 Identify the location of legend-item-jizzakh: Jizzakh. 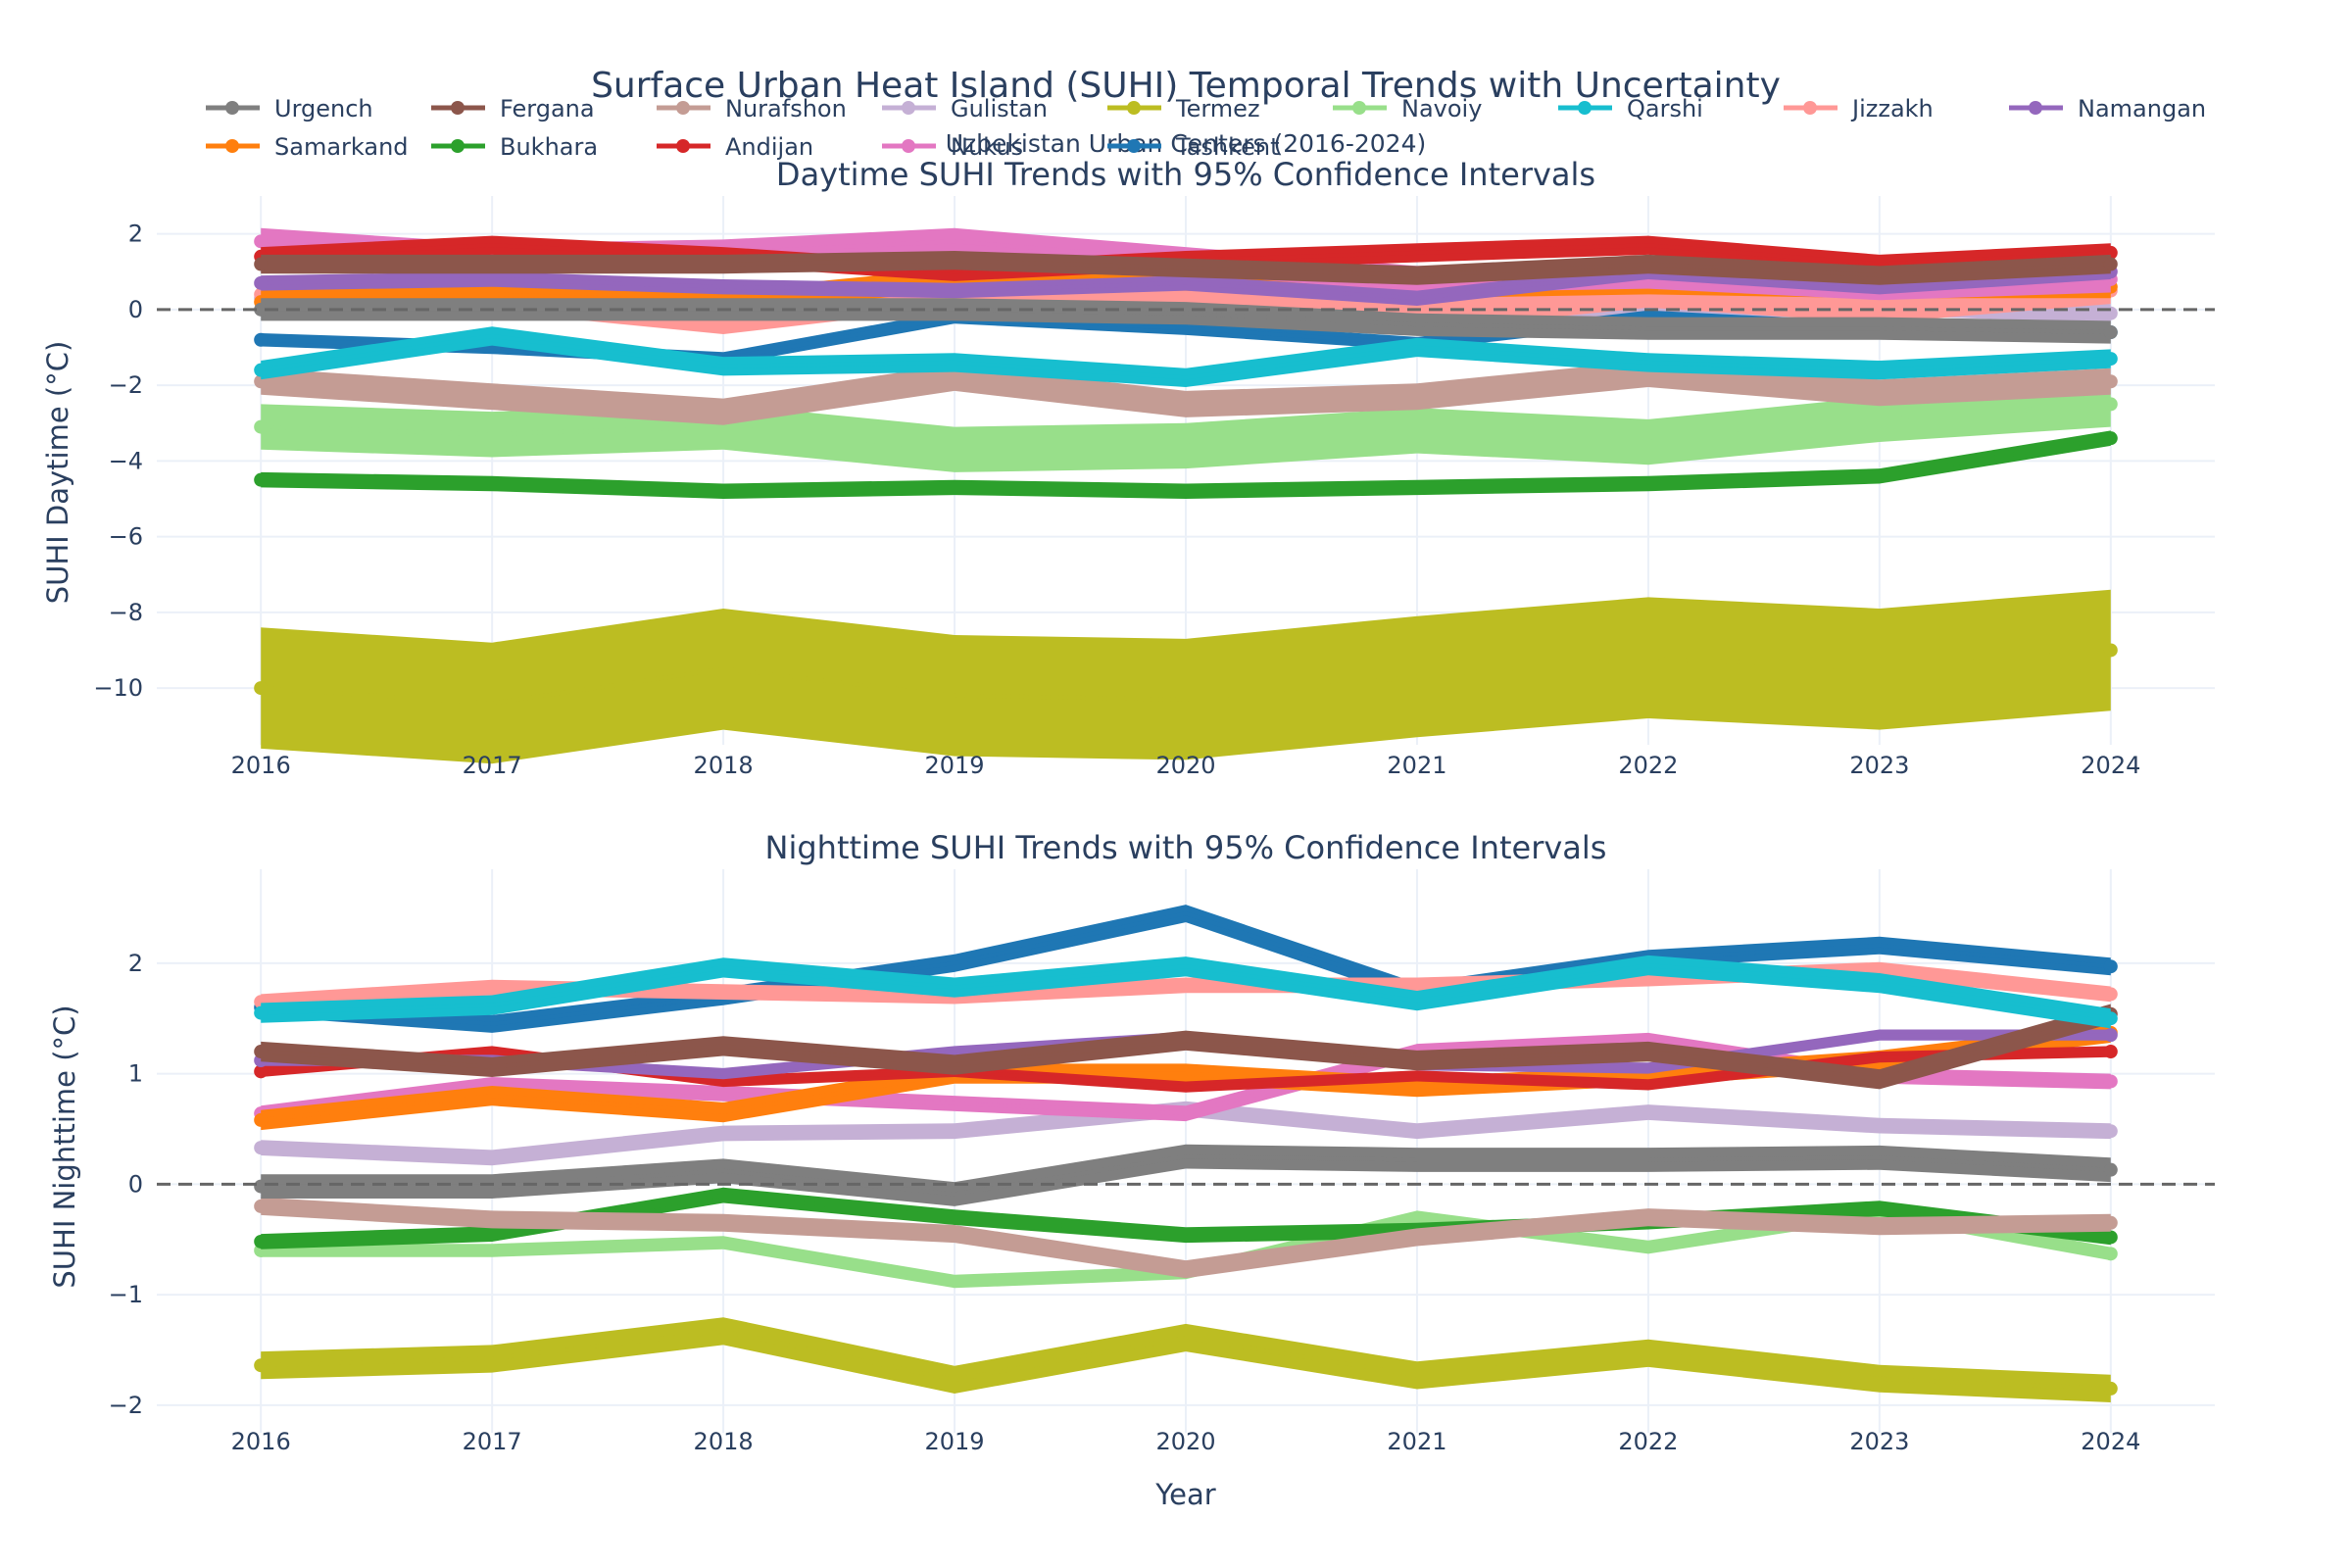
(1859, 108).